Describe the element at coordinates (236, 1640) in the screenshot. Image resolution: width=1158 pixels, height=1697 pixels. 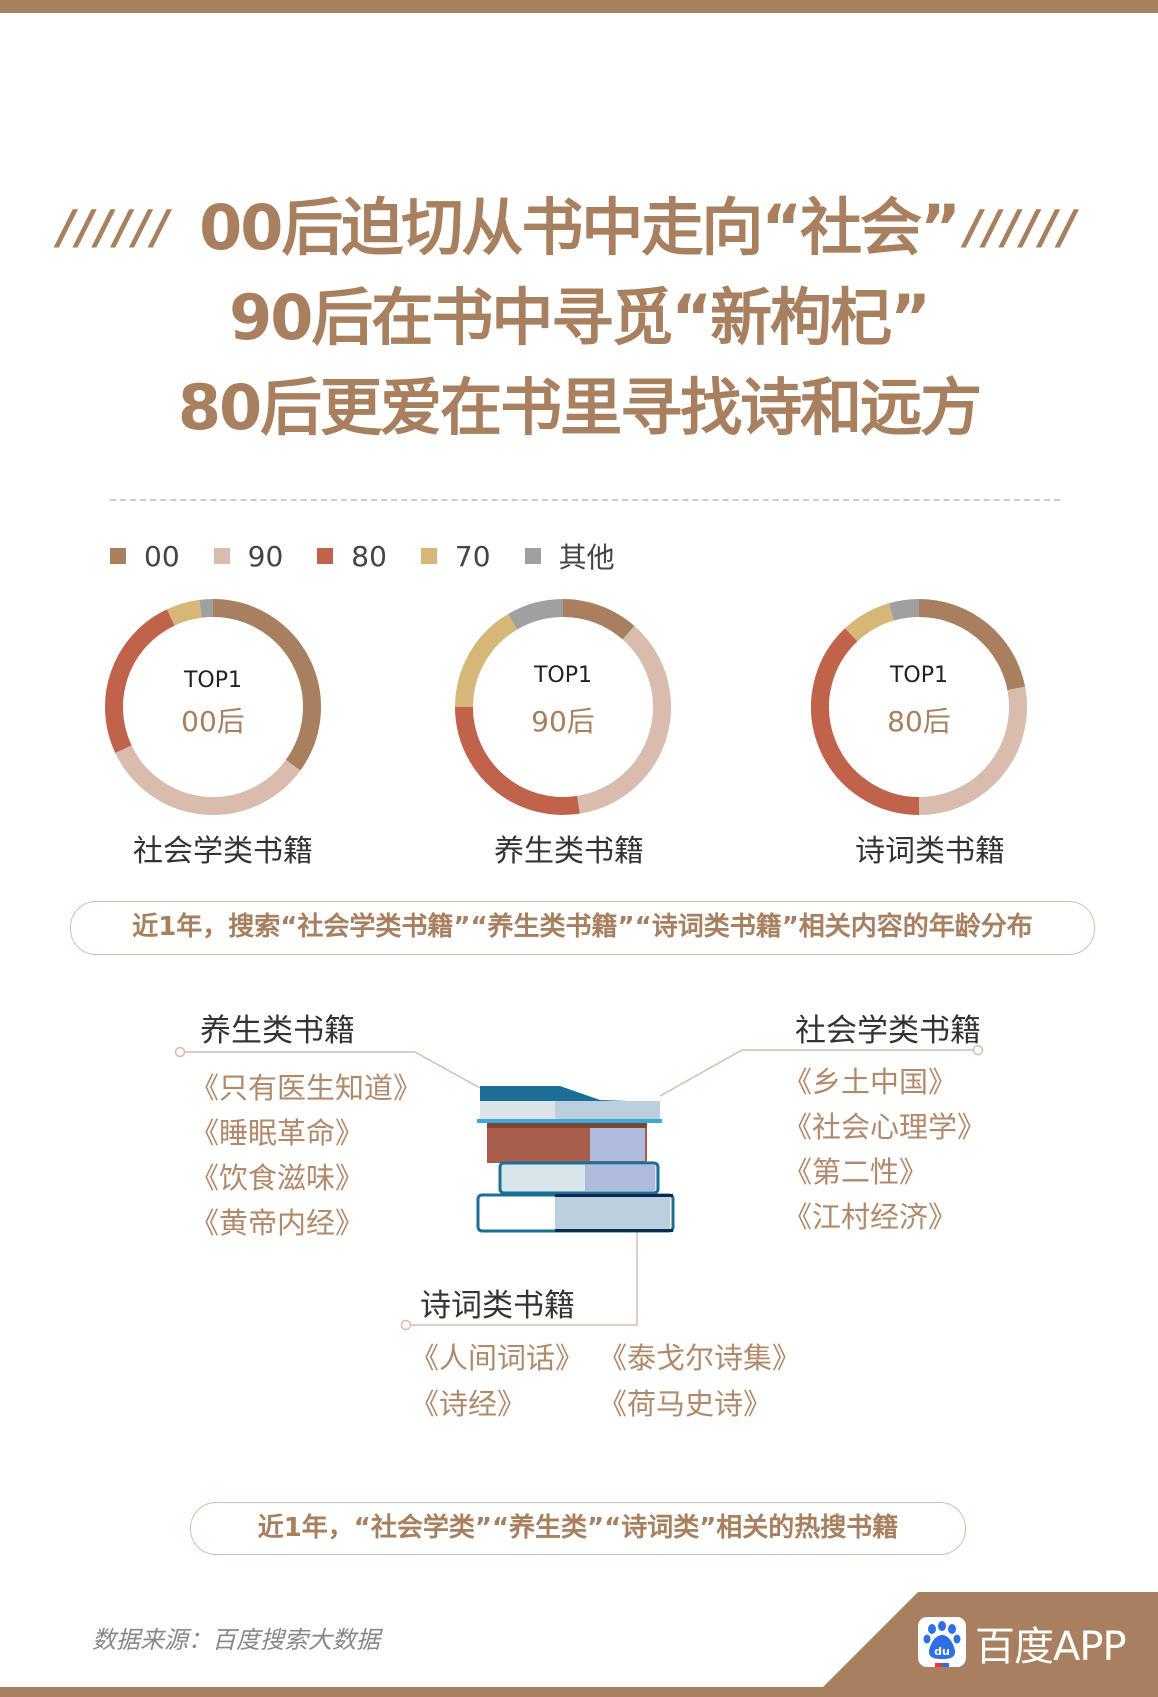
I see `data-source: 数据来源：百度搜索大数据` at that location.